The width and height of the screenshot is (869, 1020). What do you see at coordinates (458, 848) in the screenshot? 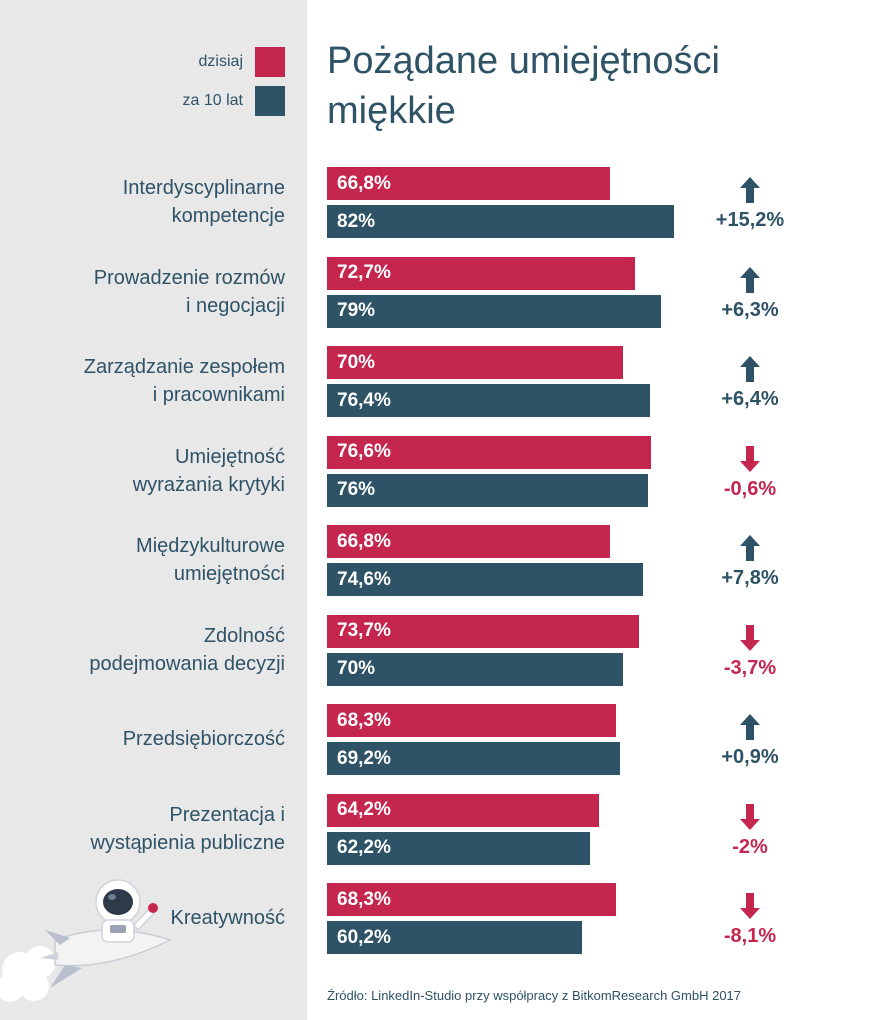
I see `bar-future: 62,2%` at bounding box center [458, 848].